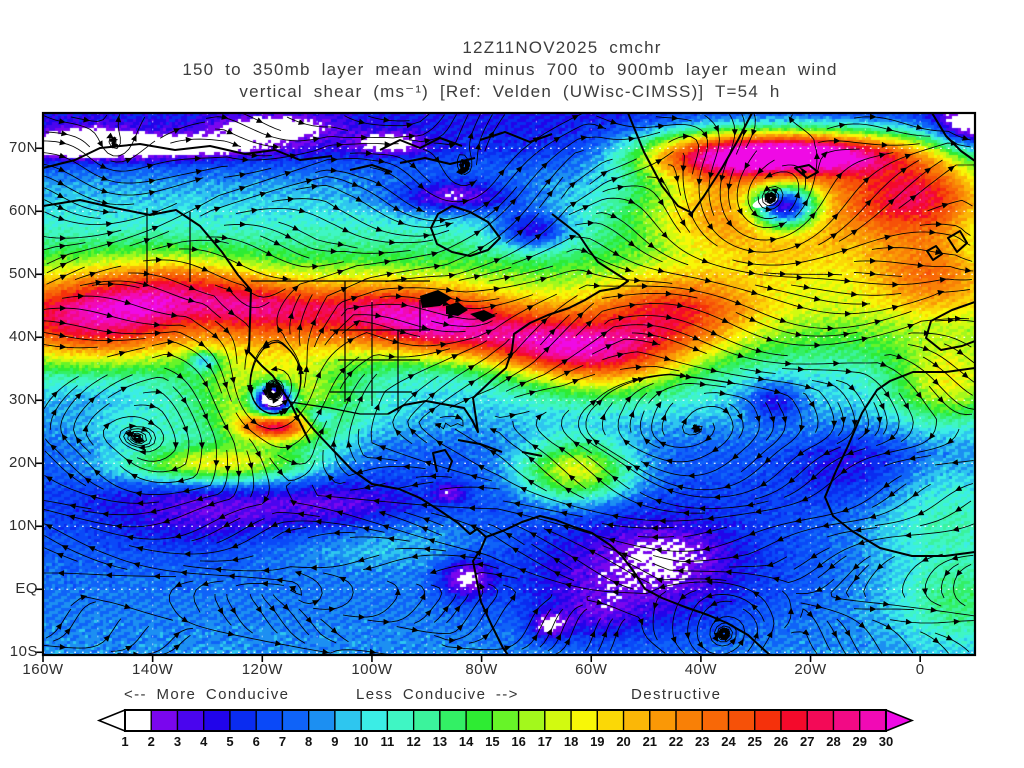 The image size is (1024, 768). What do you see at coordinates (781, 741) in the screenshot?
I see `colorbar-tick-26: 26` at bounding box center [781, 741].